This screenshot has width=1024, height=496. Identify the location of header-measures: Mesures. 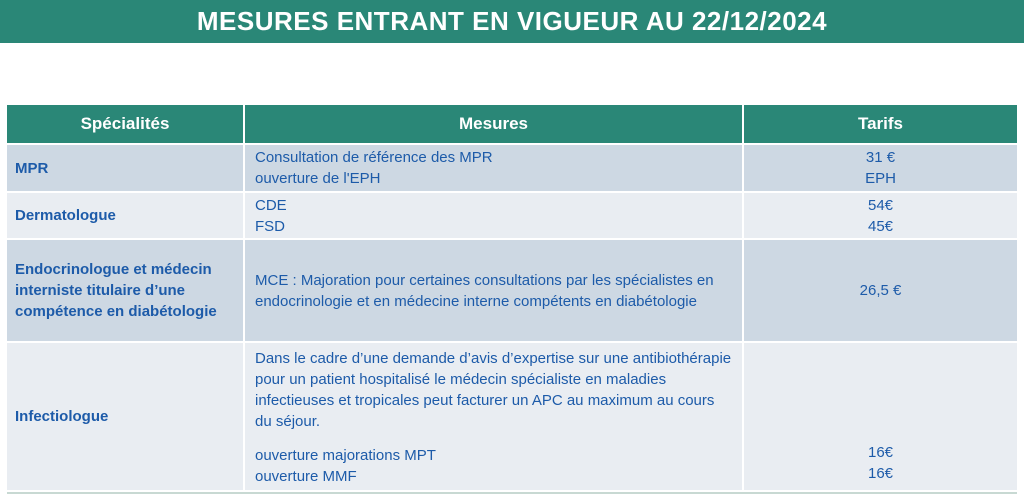
(493, 124).